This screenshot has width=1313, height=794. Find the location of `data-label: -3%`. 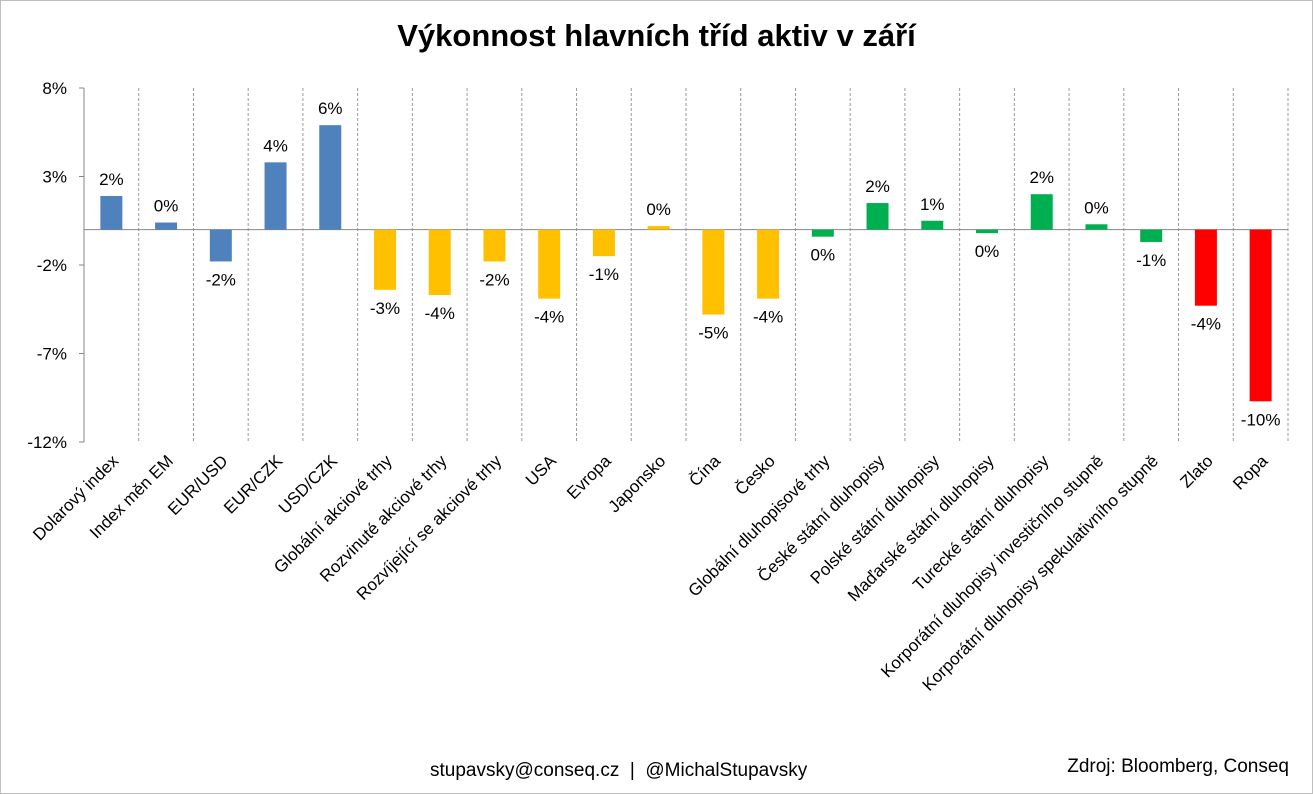

data-label: -3% is located at coordinates (385, 308).